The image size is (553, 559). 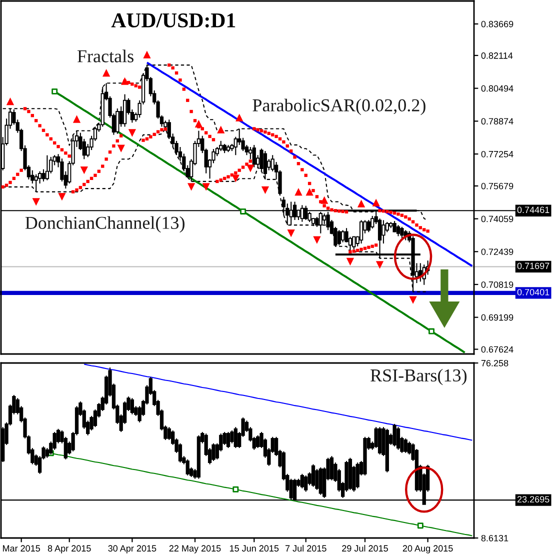 What do you see at coordinates (254, 548) in the screenshot?
I see `x-tick-label: 15 Jun 2015` at bounding box center [254, 548].